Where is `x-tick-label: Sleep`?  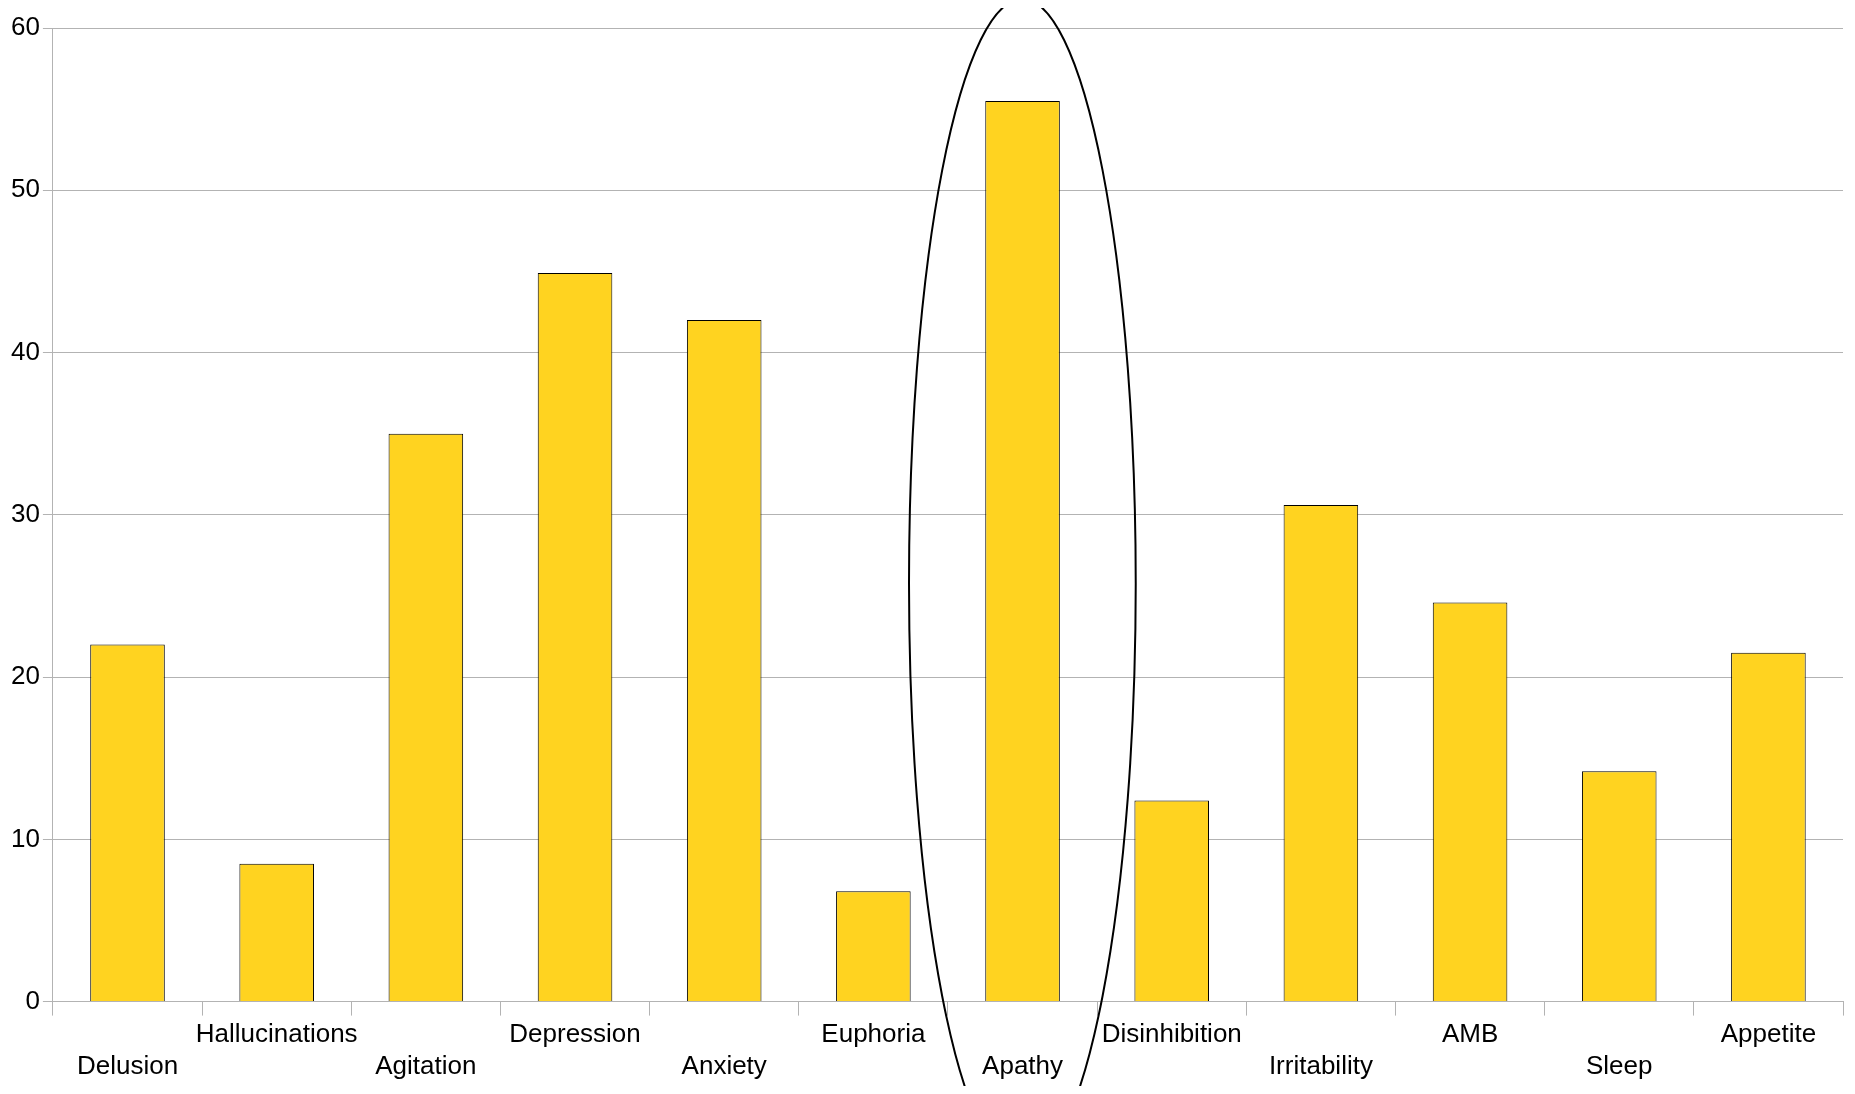
x-tick-label: Sleep is located at coordinates (1619, 1064).